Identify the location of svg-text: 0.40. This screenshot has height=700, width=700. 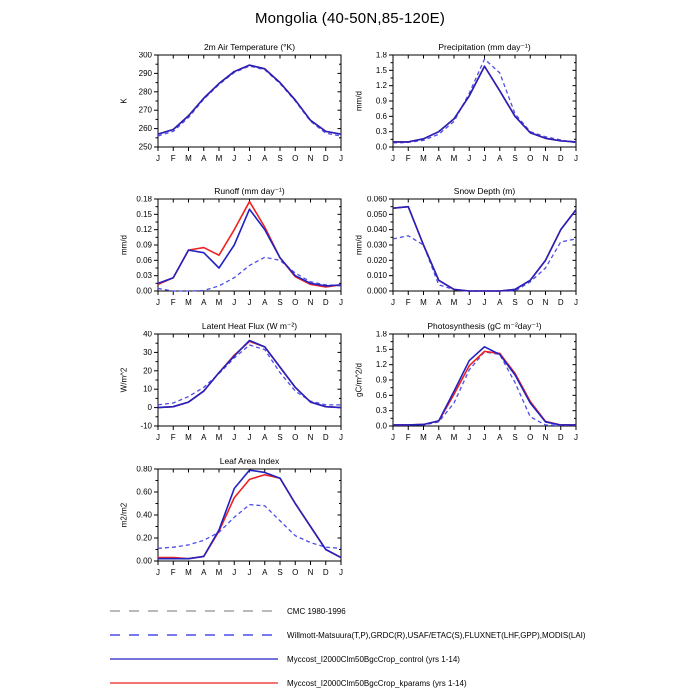
(144, 515).